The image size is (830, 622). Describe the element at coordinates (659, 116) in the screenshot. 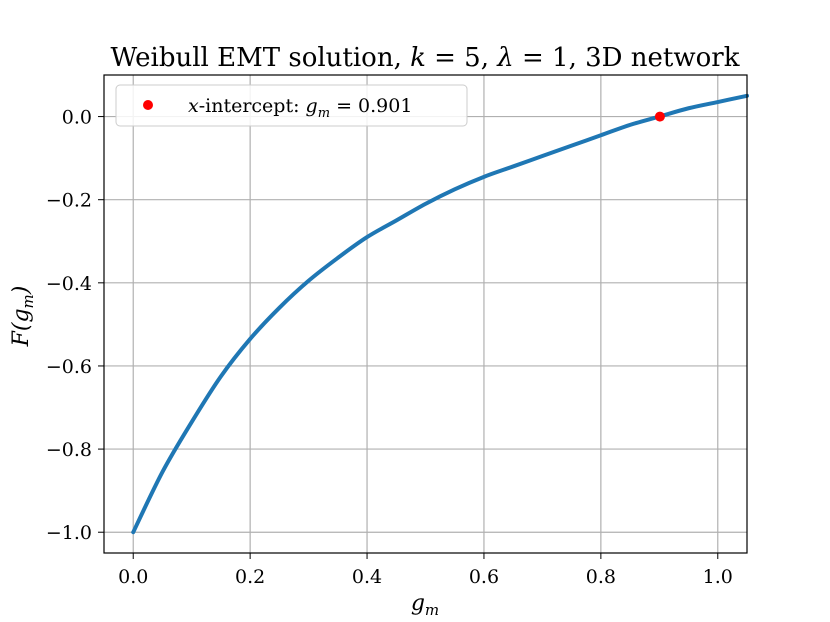

I see `x-intercept-point` at that location.